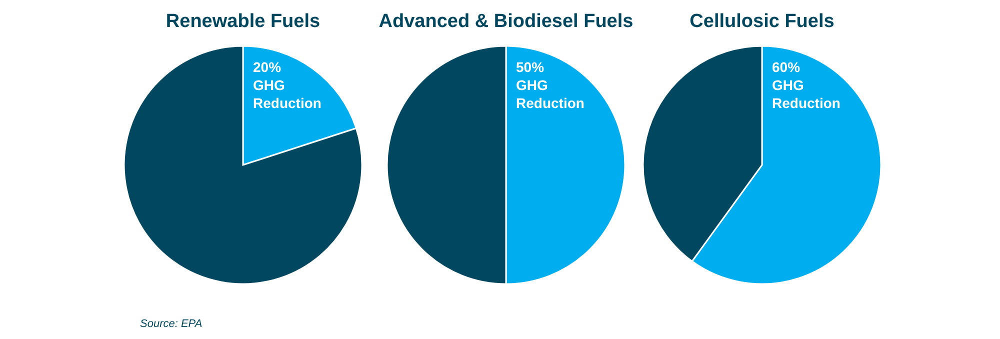 This screenshot has height=339, width=1000. I want to click on chart-title: Renewable Fuels, so click(243, 21).